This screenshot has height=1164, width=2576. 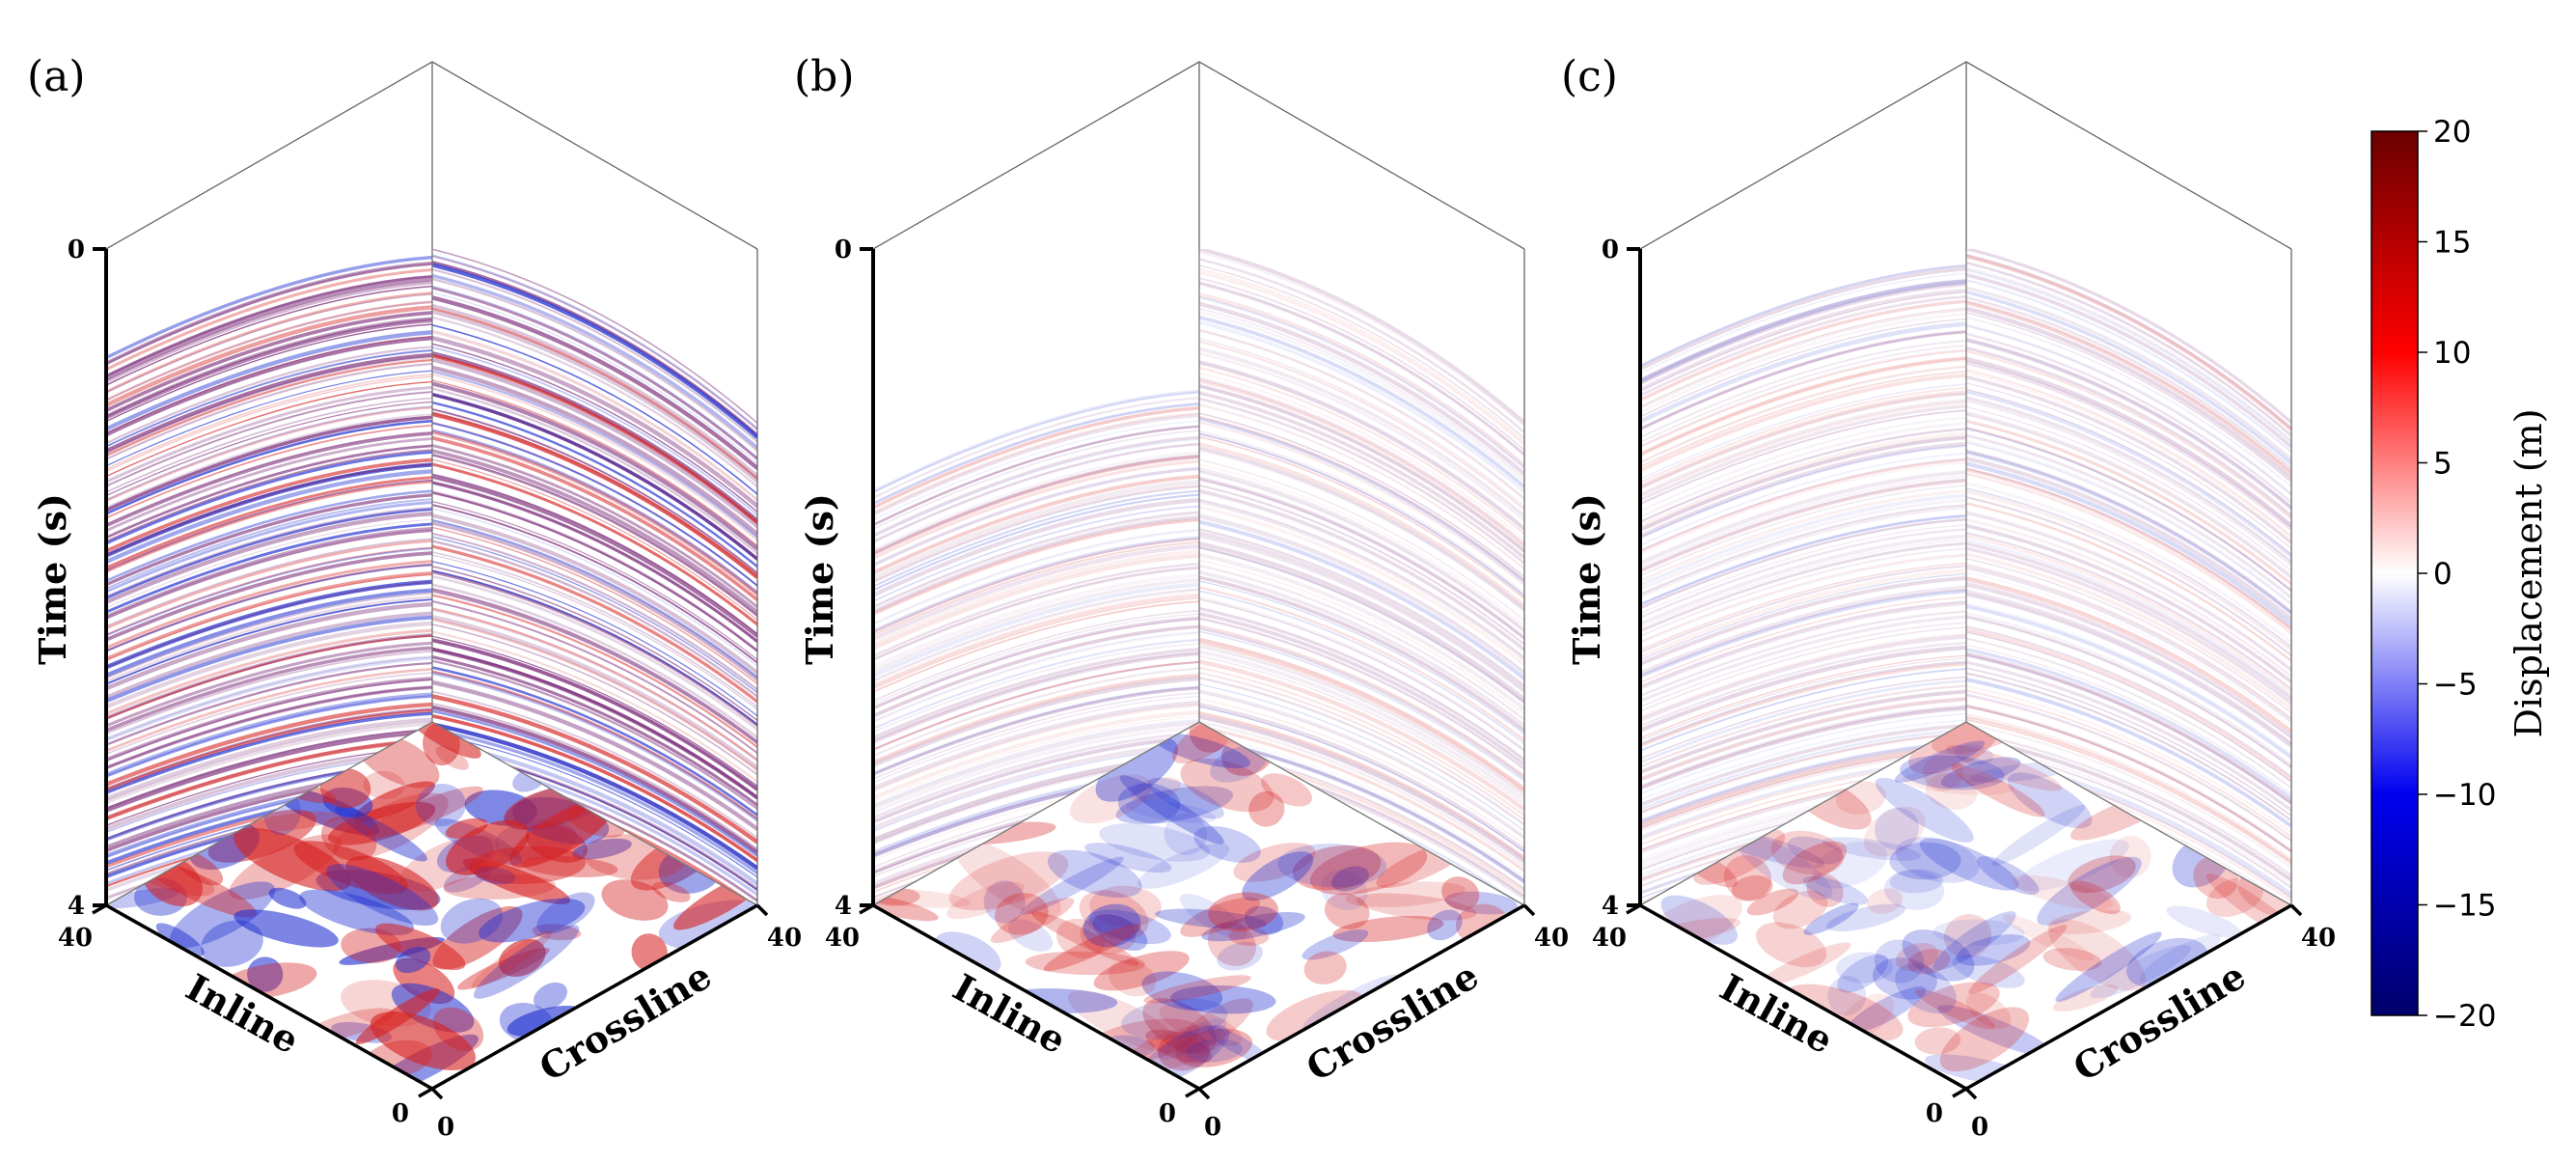 What do you see at coordinates (2465, 796) in the screenshot?
I see `colorbar-tick-label: −10` at bounding box center [2465, 796].